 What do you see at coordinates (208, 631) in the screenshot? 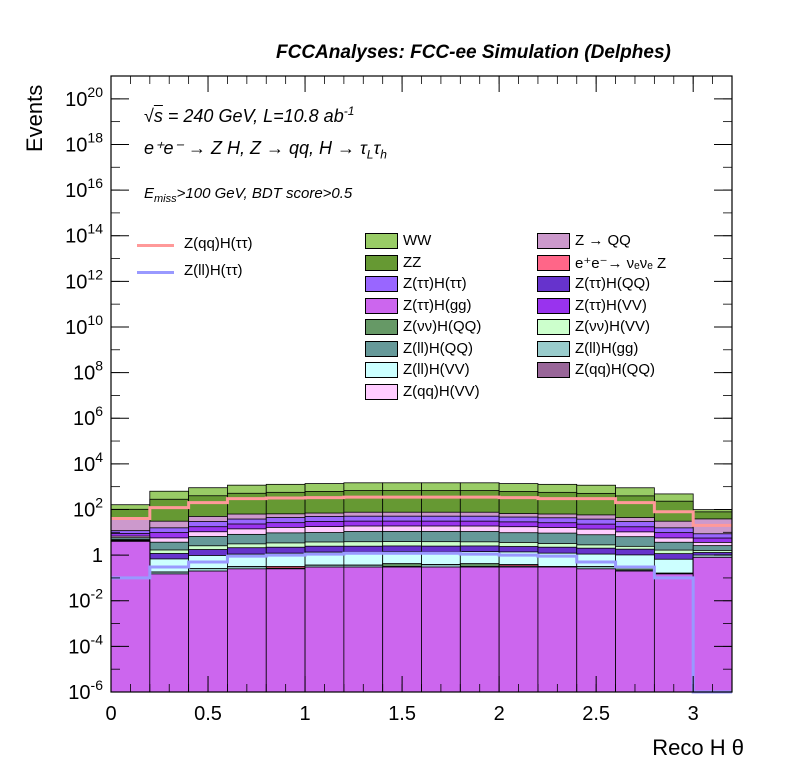
I see `bar-z-h-gg--2` at bounding box center [208, 631].